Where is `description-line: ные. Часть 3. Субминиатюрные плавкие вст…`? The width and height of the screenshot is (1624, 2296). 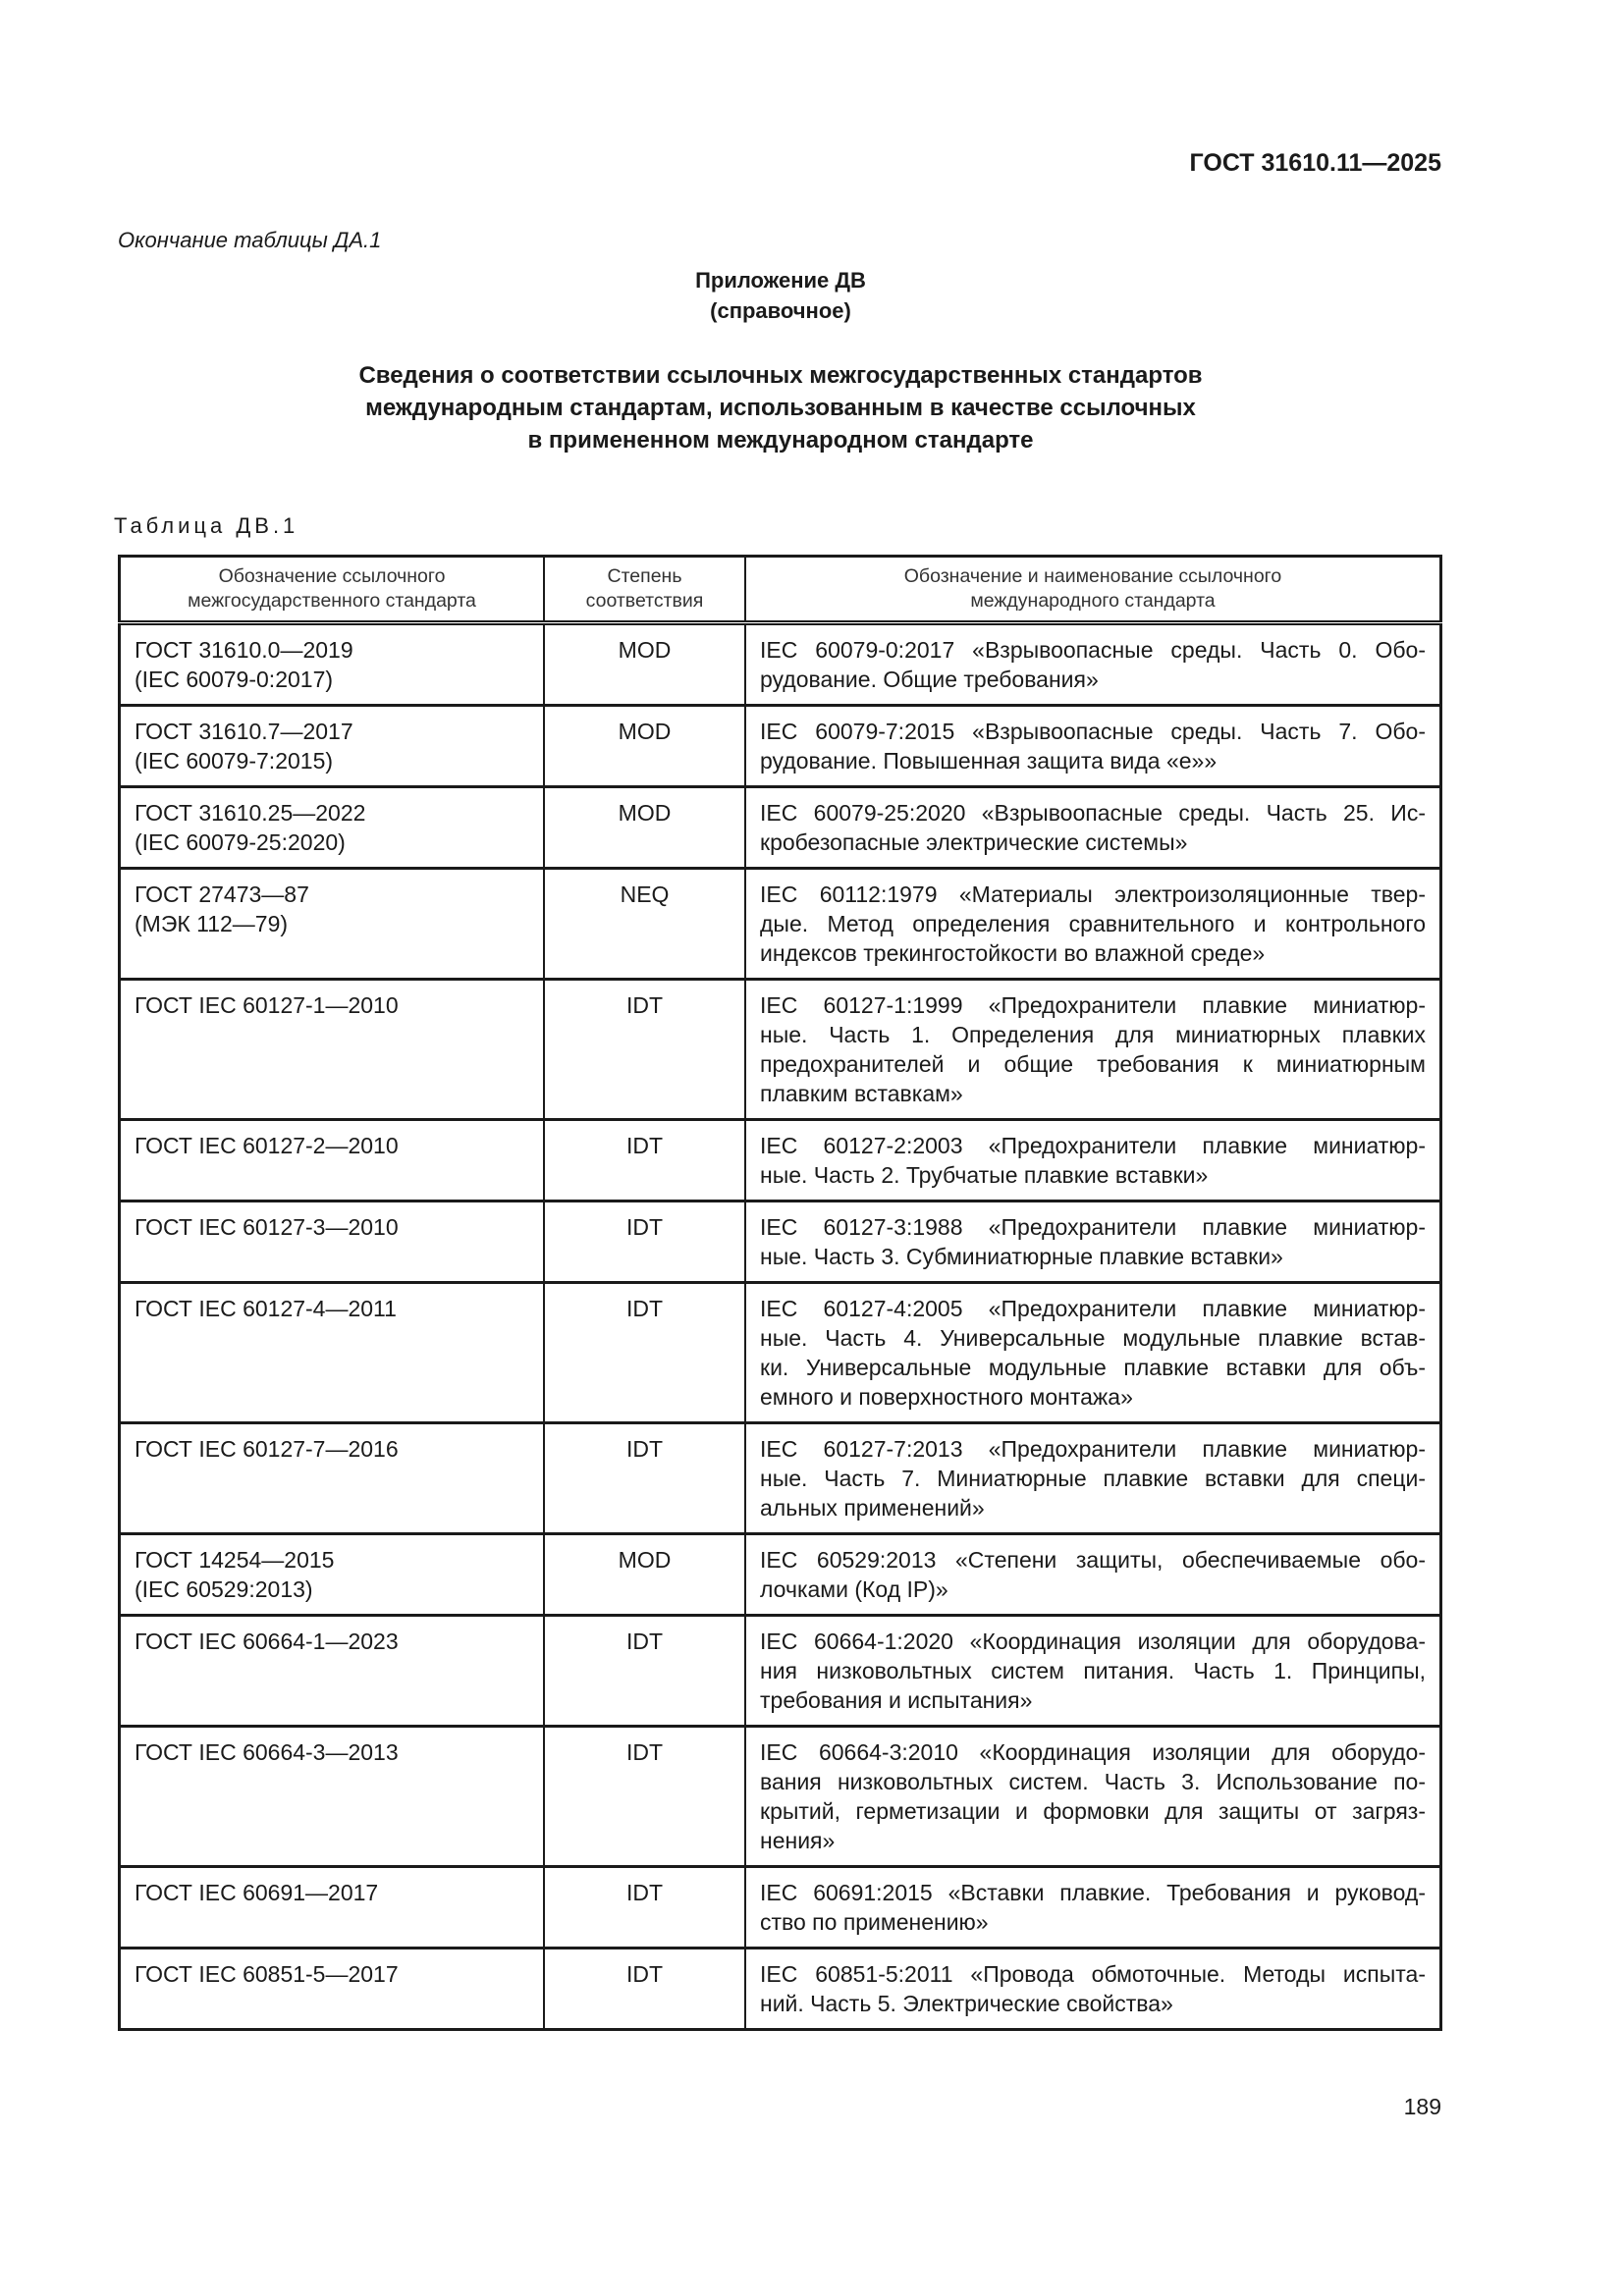 description-line: ные. Часть 3. Субминиатюрные плавкие вст… is located at coordinates (1021, 1256).